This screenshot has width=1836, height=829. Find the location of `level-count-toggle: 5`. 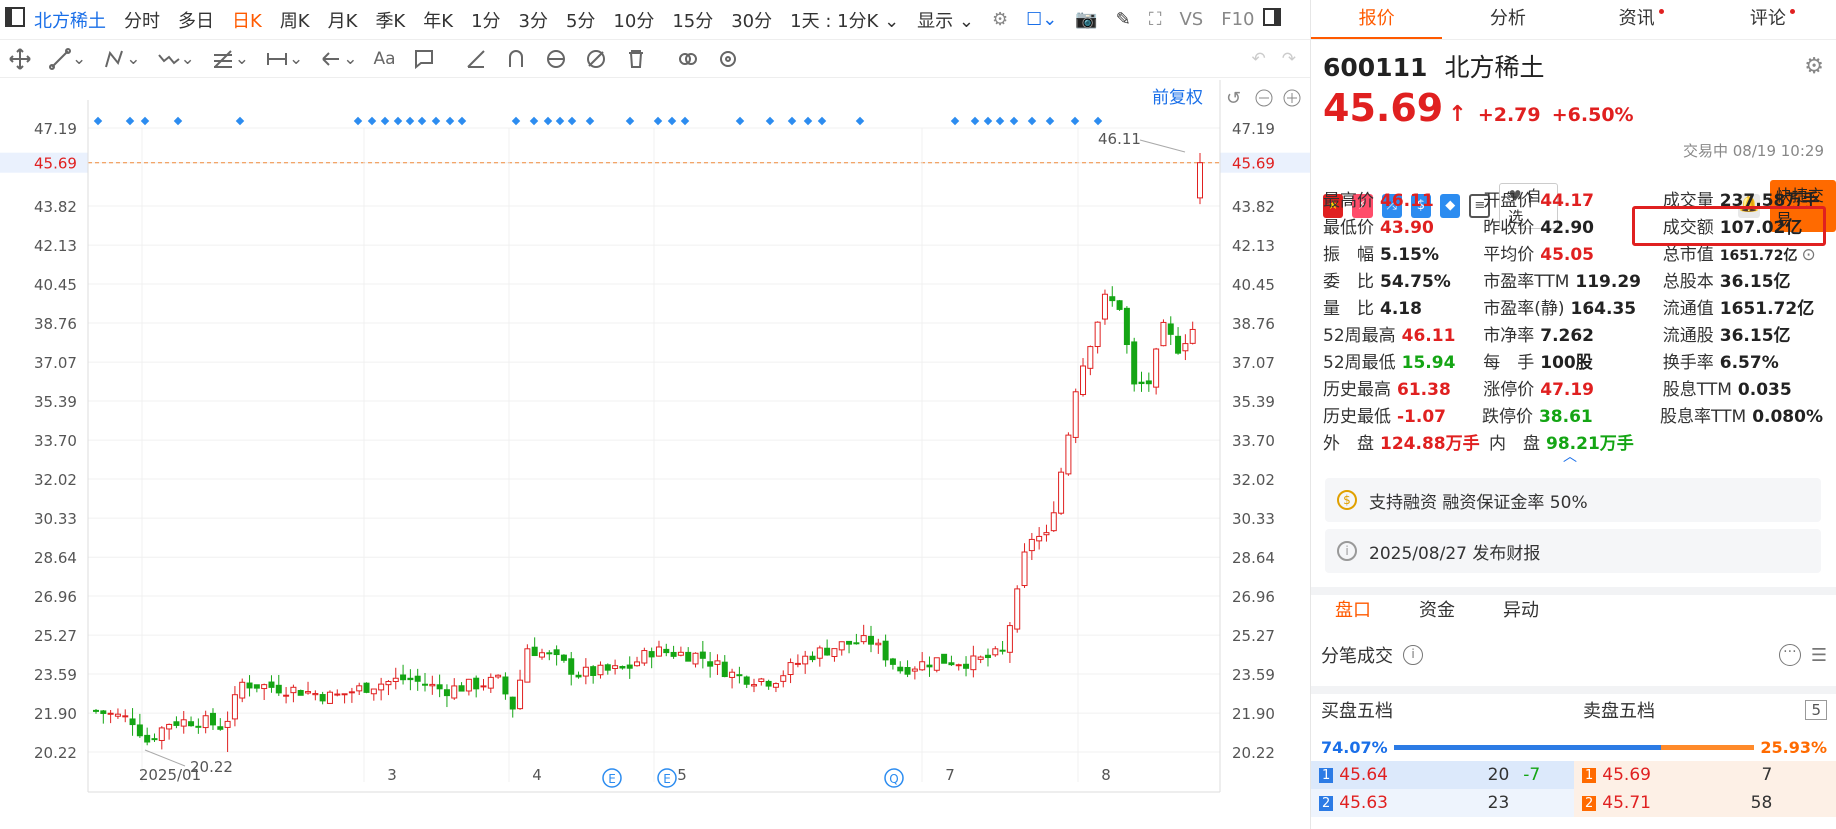

level-count-toggle: 5 is located at coordinates (1816, 710).